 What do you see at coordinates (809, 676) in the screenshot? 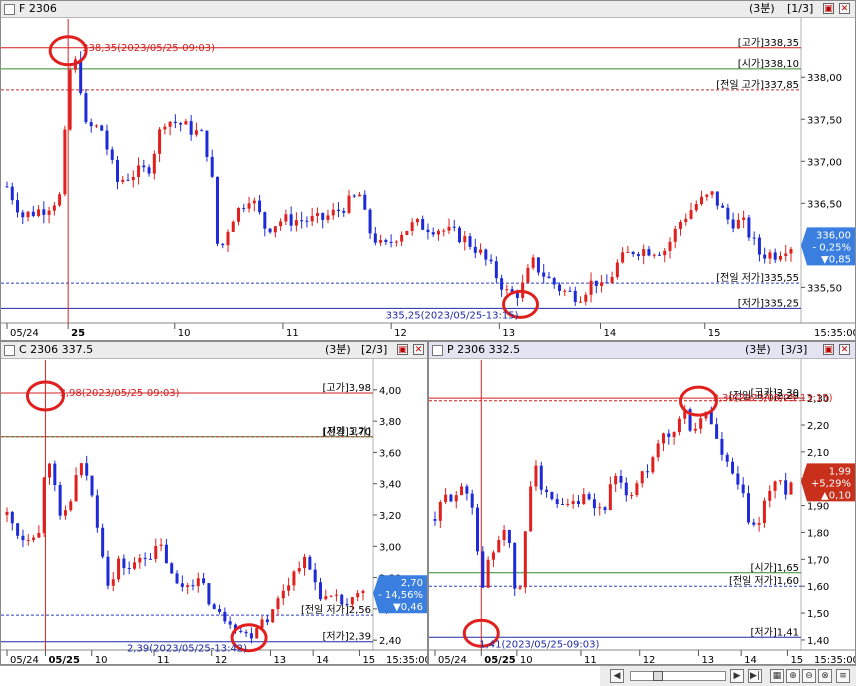
I see `zoom-out-icon: ⊖` at bounding box center [809, 676].